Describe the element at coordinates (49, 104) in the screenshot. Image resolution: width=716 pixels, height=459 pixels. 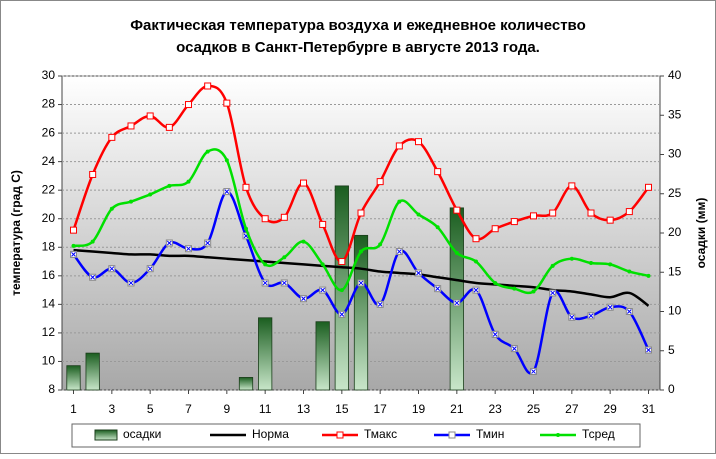
I see `y-tick-label: 28` at that location.